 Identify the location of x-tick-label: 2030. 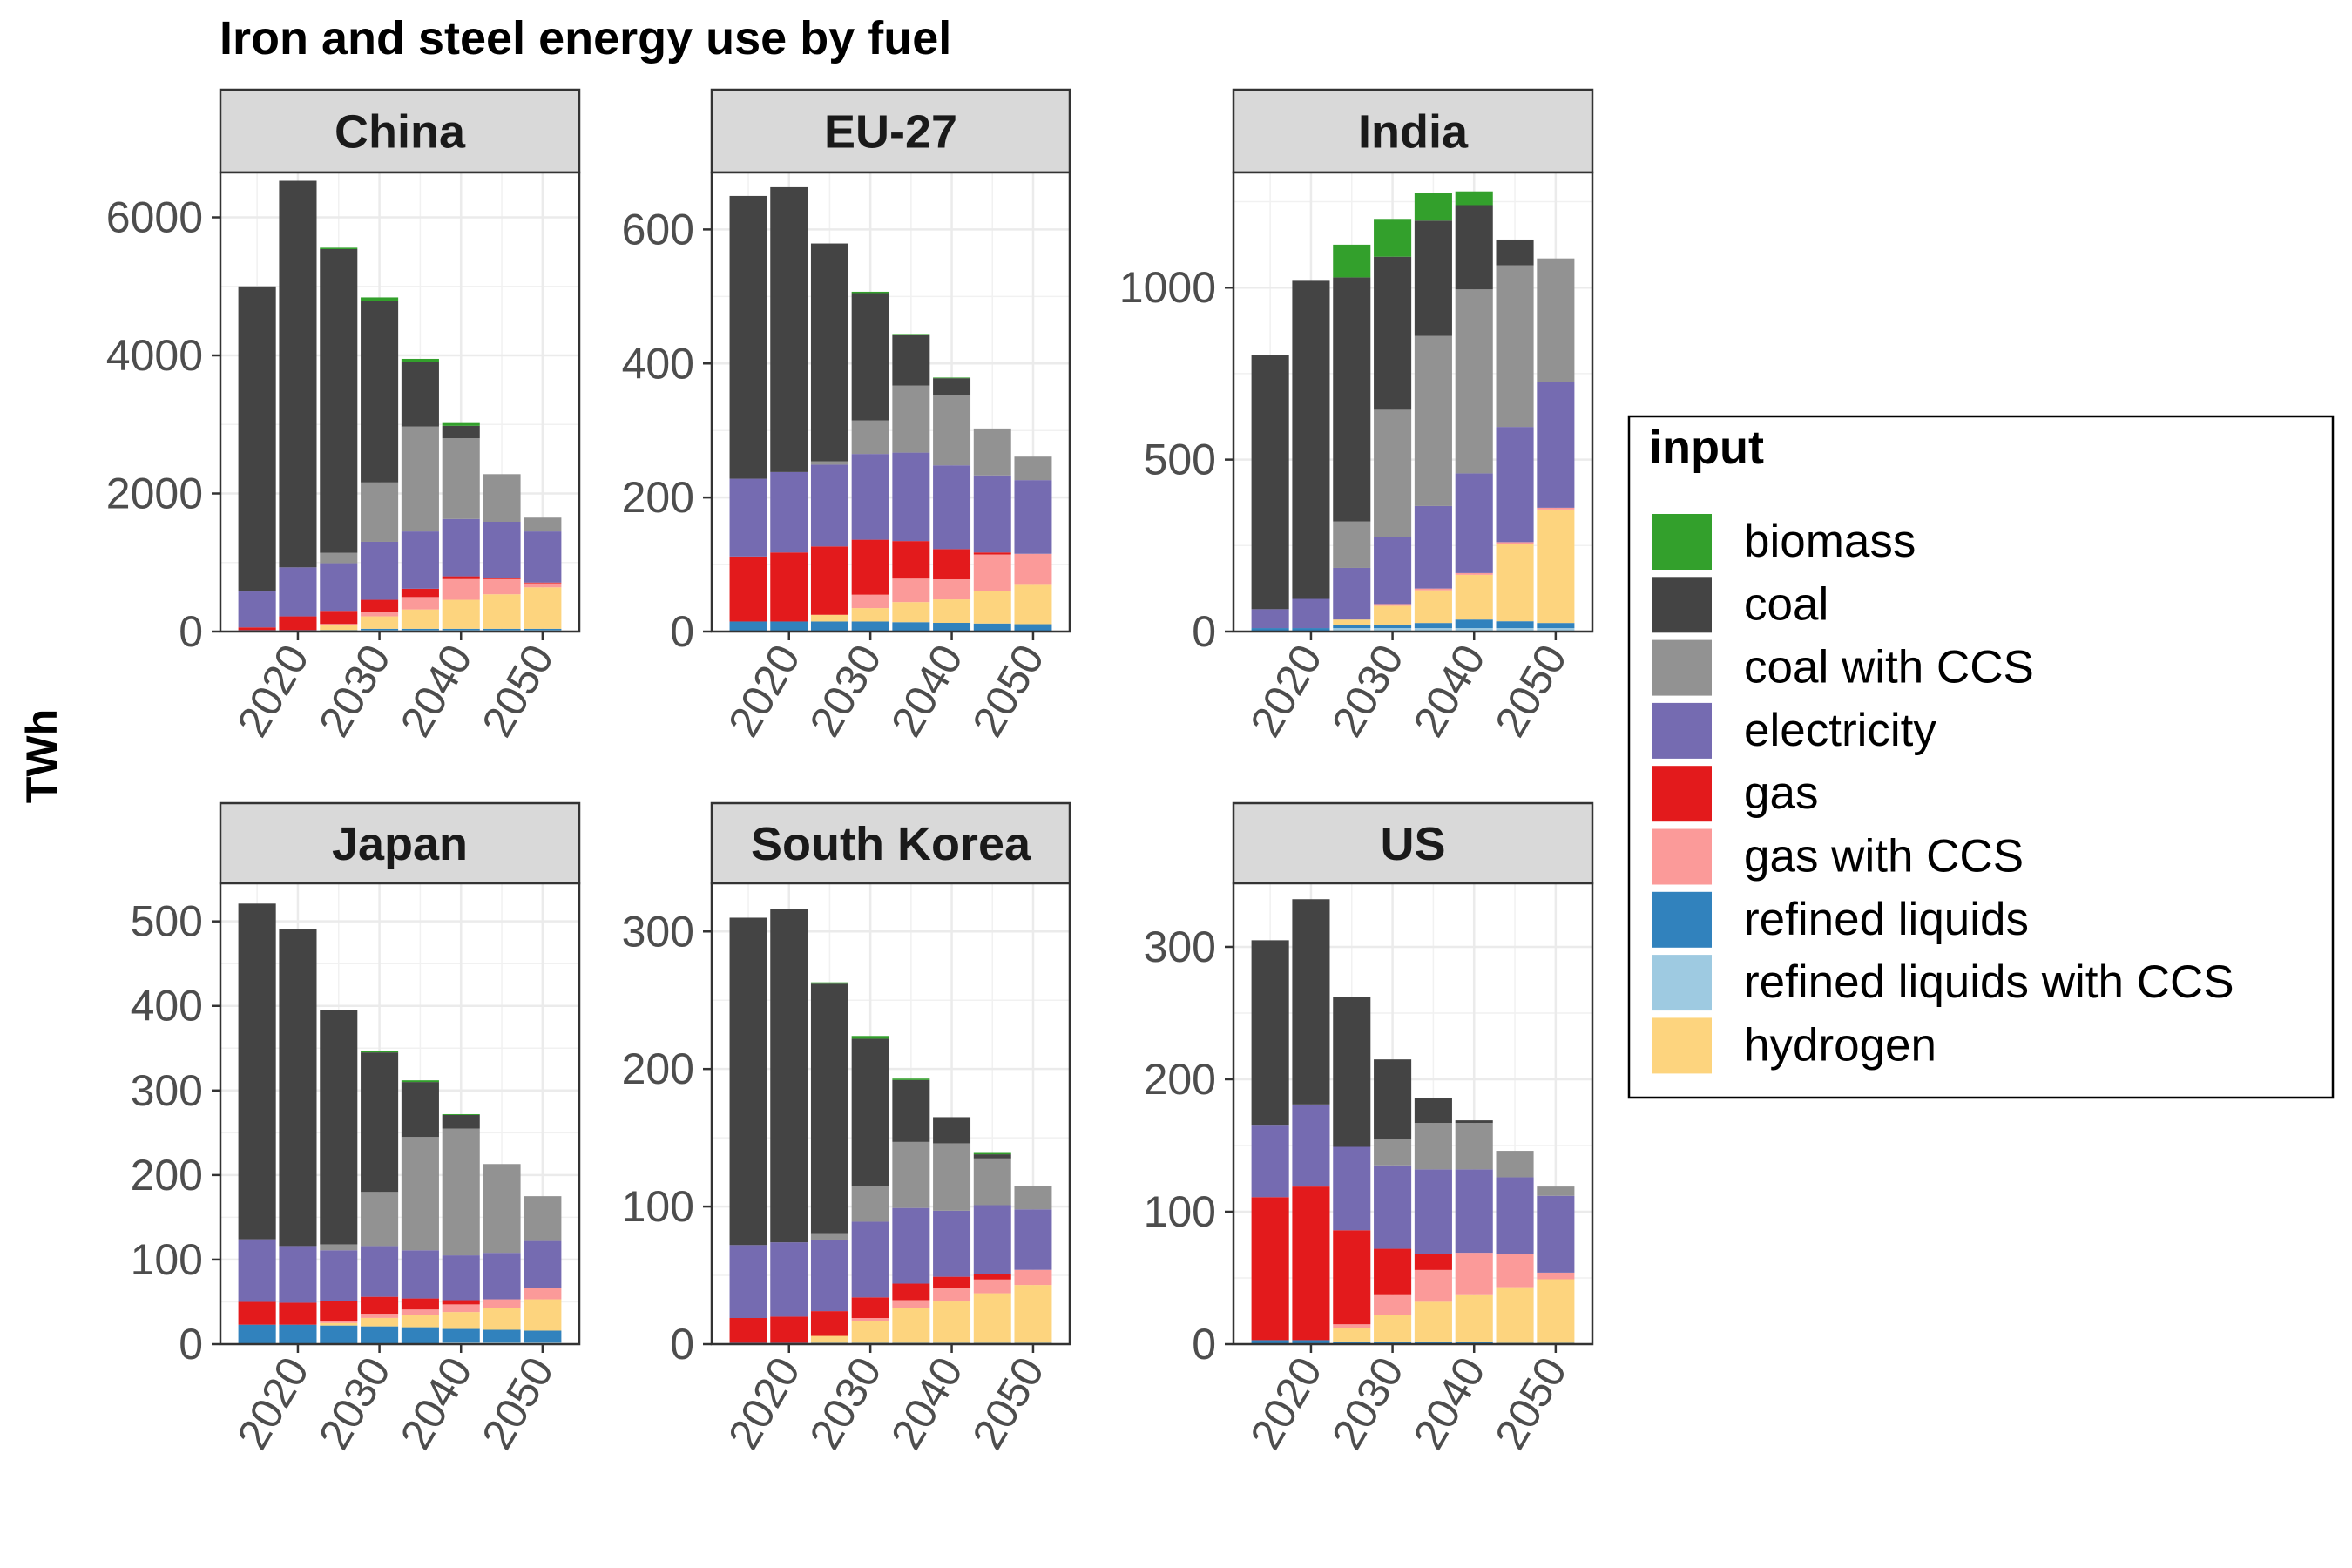
(354, 1403).